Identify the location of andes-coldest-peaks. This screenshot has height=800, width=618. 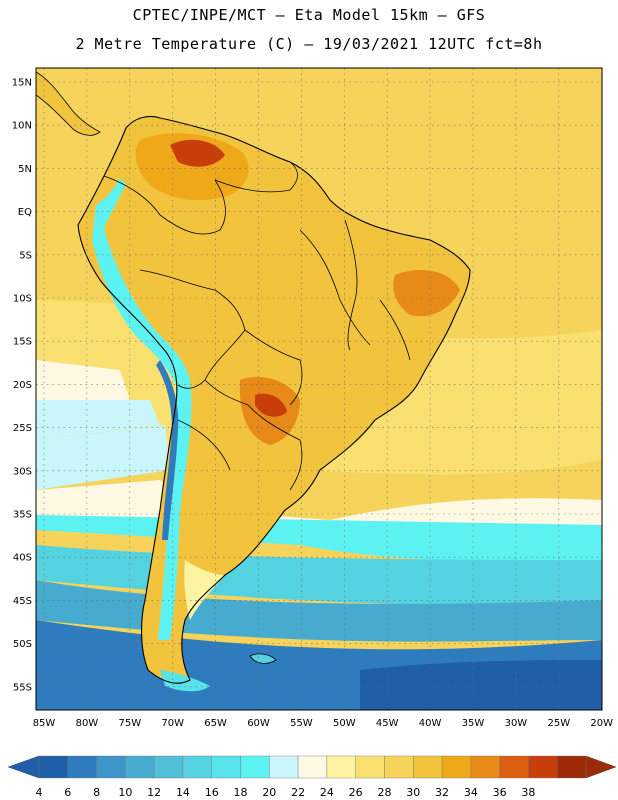
(167, 450).